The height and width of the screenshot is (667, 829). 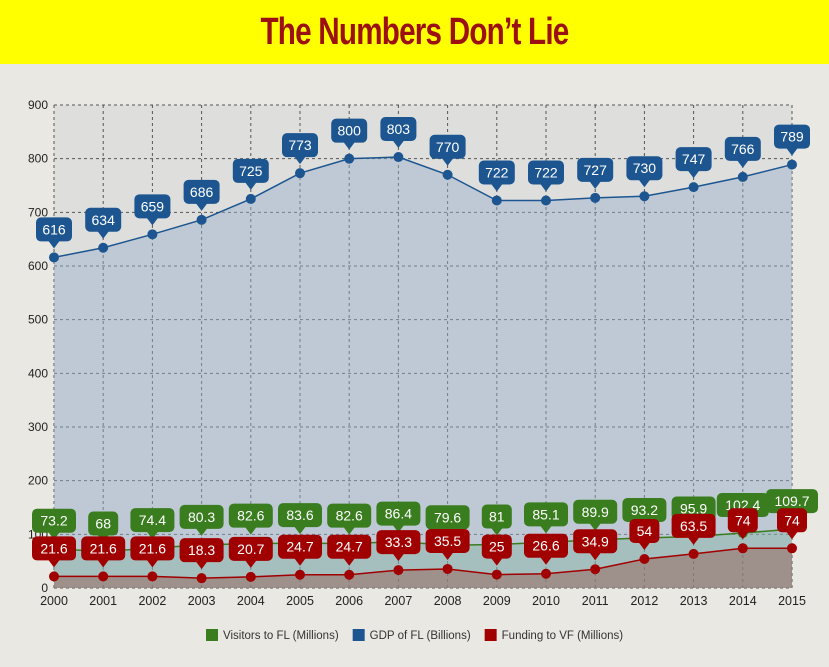 What do you see at coordinates (38, 105) in the screenshot?
I see `y-tick-label: 900` at bounding box center [38, 105].